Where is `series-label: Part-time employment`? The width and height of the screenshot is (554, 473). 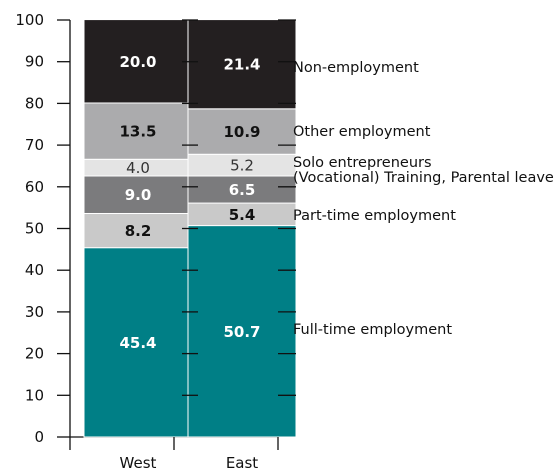
series-label: Part-time employment is located at coordinates (374, 216).